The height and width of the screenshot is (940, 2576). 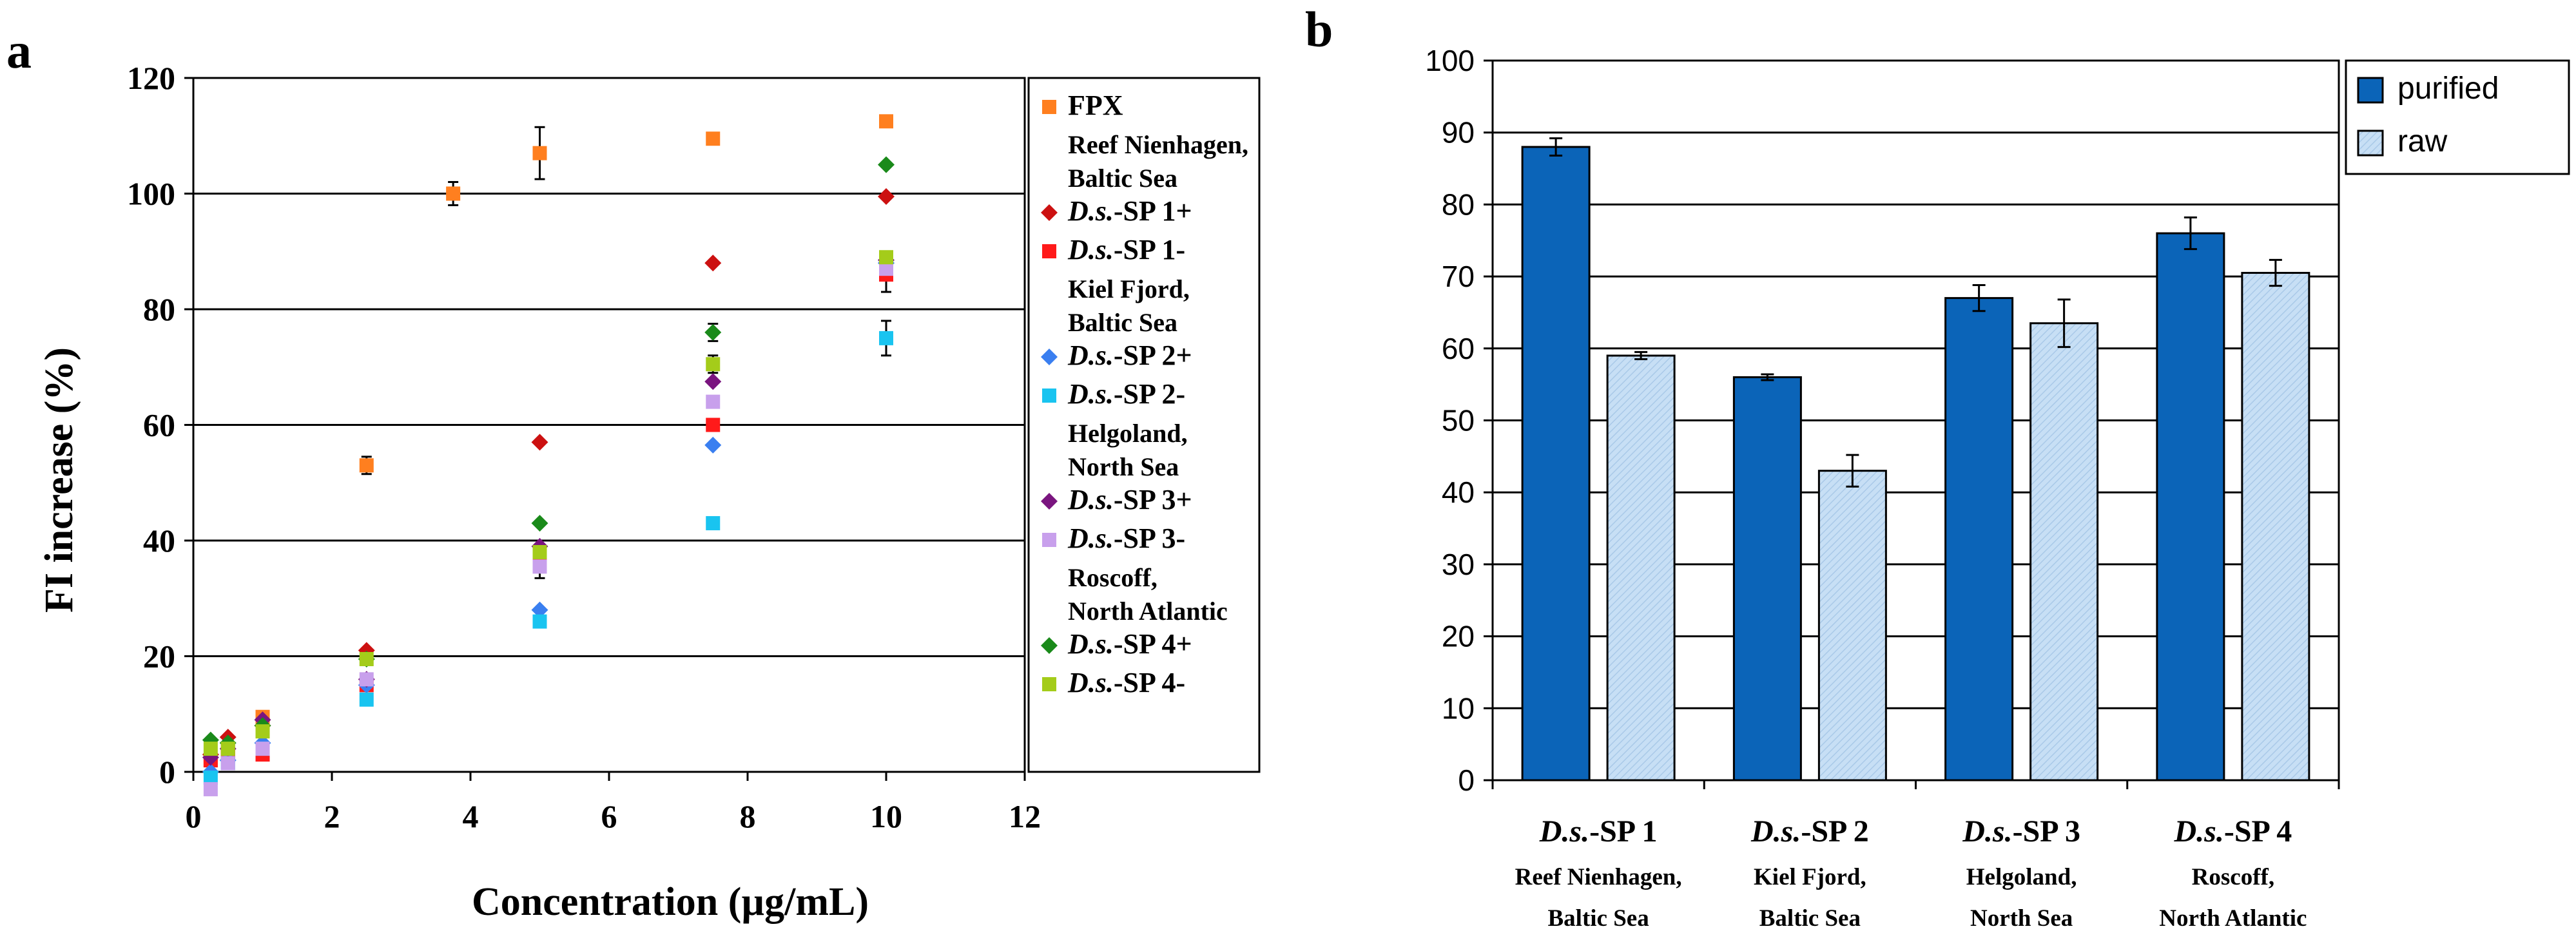 What do you see at coordinates (1123, 466) in the screenshot?
I see `scatter-legend-group-header: North Sea` at bounding box center [1123, 466].